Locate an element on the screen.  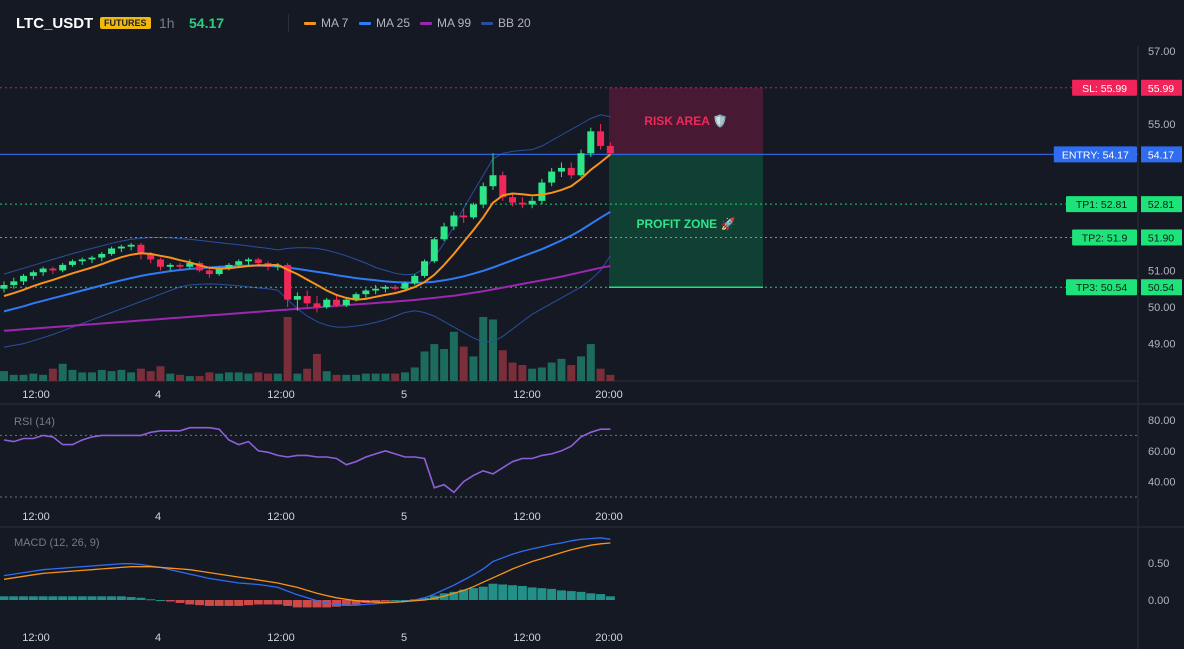
trade-level-tag is located at coordinates (1104, 87).